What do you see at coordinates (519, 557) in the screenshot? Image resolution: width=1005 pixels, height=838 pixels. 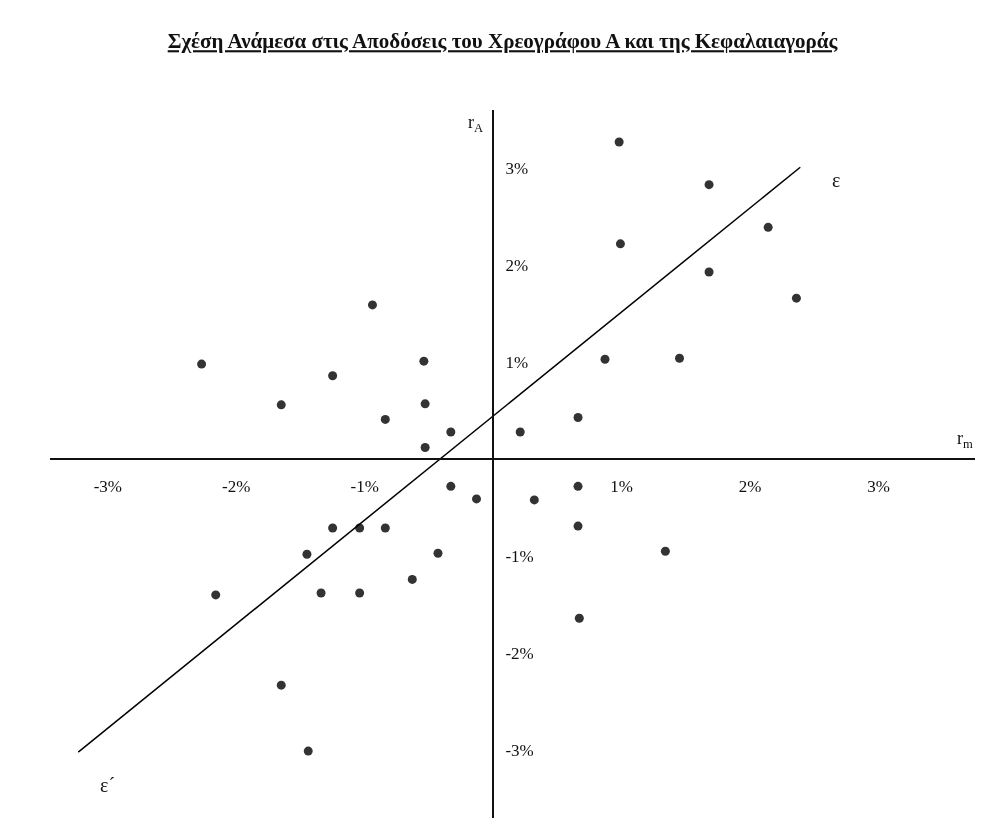 I see `y-tick-label: -1%` at bounding box center [519, 557].